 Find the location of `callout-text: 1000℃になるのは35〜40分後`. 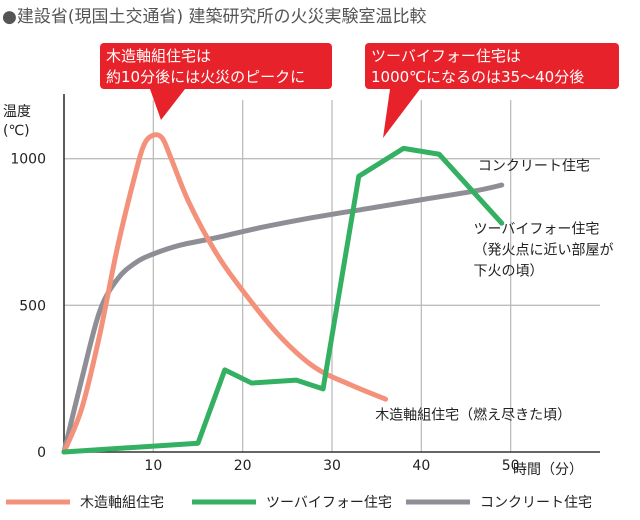

callout-text: 1000℃になるのは35〜40分後 is located at coordinates (477, 77).